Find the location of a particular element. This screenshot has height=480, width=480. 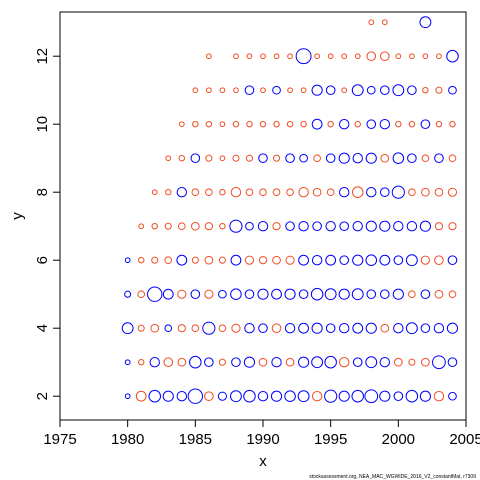

x-tick-label: 1990 is located at coordinates (262, 439).